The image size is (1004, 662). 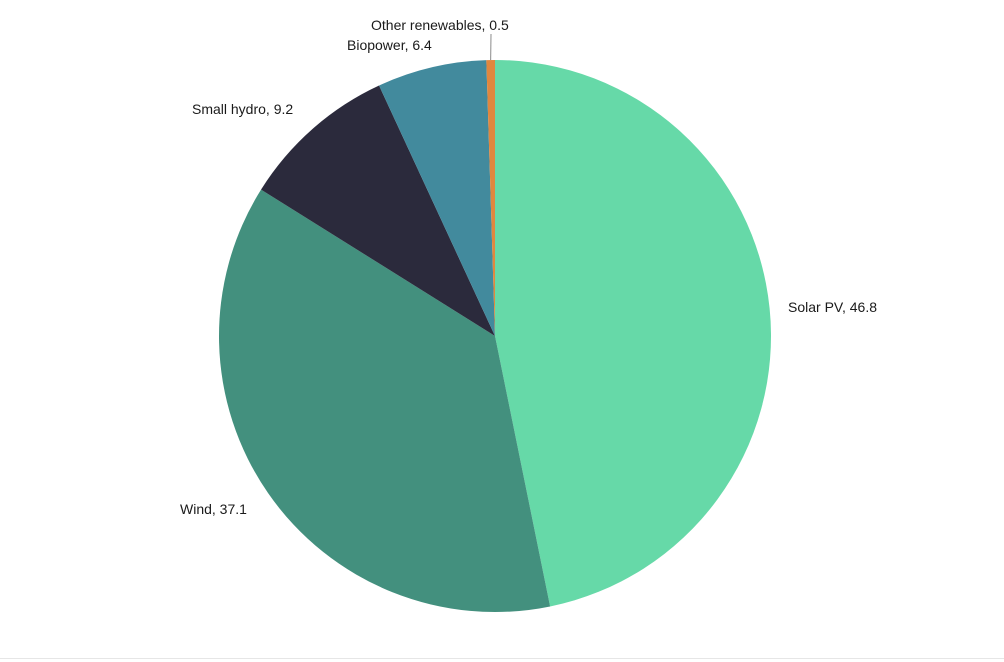 I want to click on slice-label-other-renewables: Other renewables, 0.5, so click(x=440, y=25).